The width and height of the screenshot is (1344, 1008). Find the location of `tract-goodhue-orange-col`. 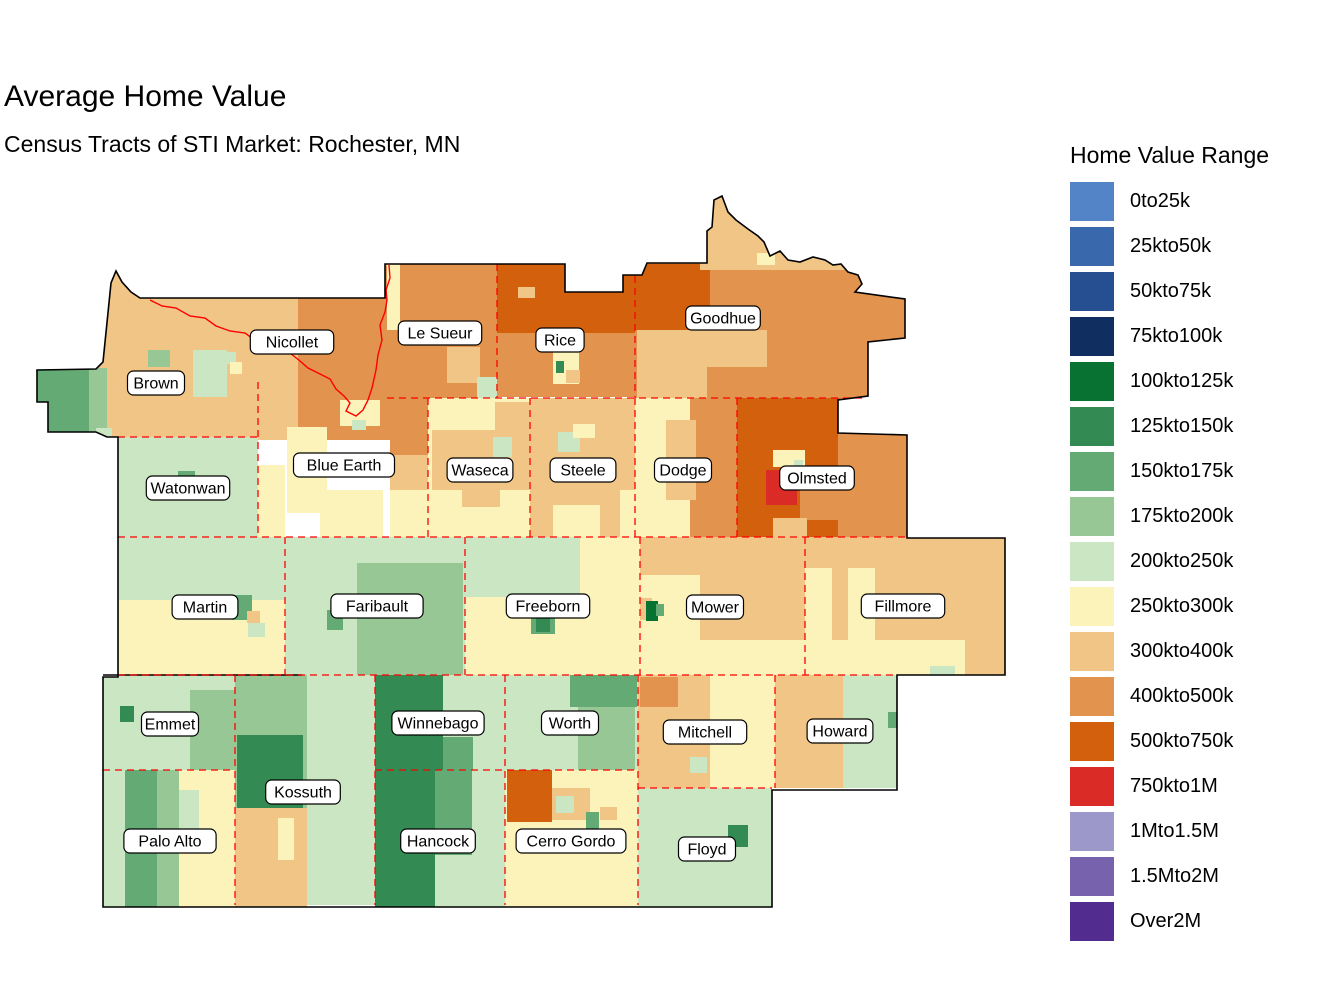

tract-goodhue-orange-col is located at coordinates (737, 383).